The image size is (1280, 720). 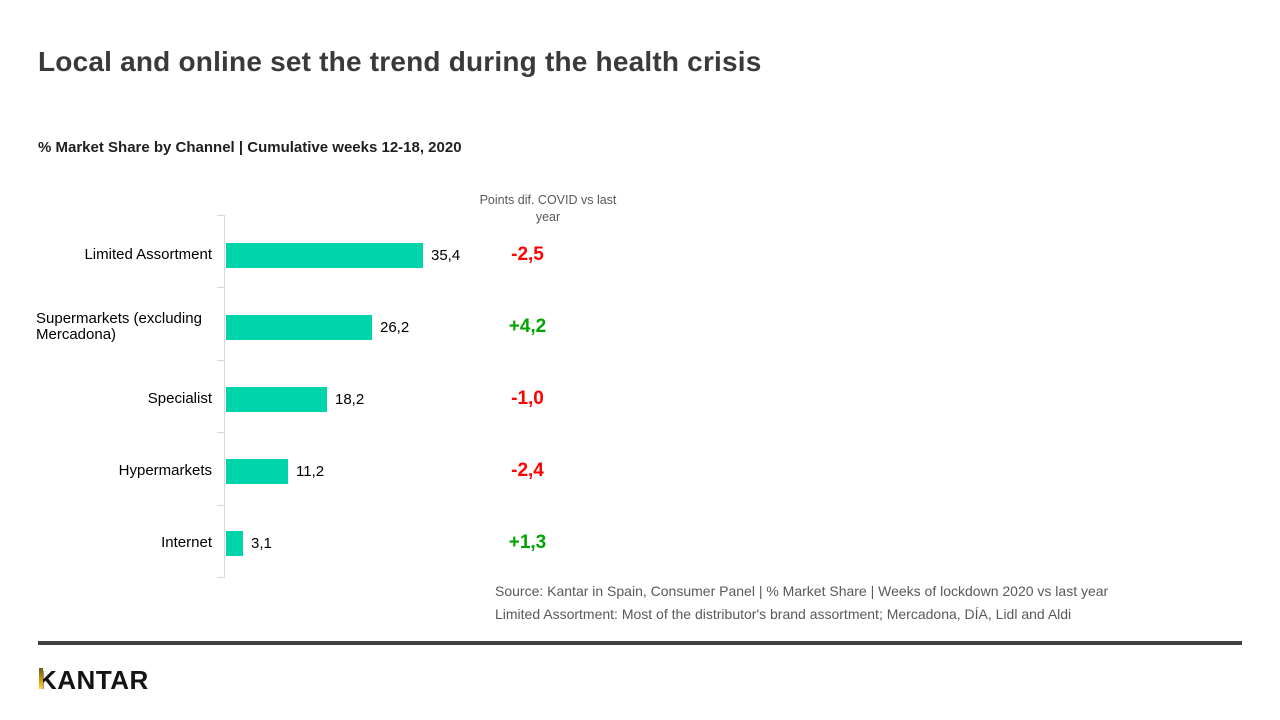 I want to click on bar-value-label: 11,2, so click(x=310, y=471).